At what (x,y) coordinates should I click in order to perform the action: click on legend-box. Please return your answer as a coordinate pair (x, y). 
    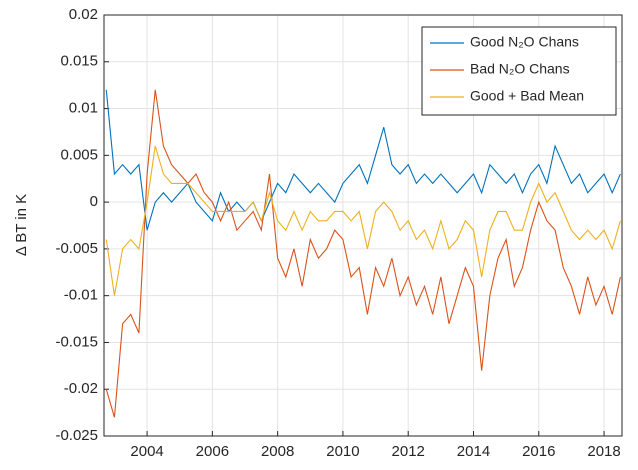
    Looking at the image, I should click on (519, 71).